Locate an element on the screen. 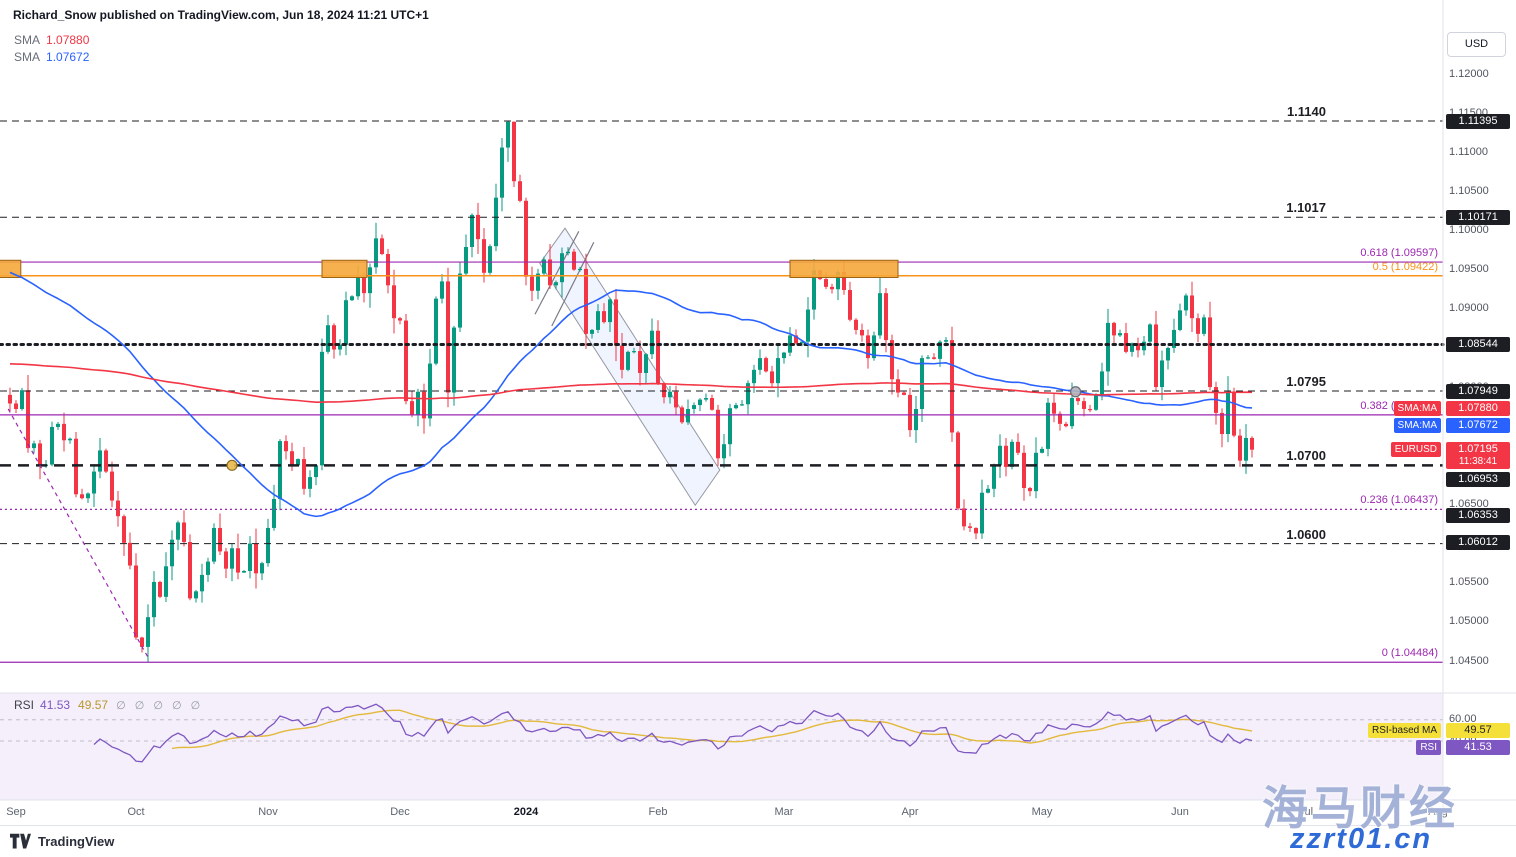 This screenshot has width=1516, height=857. rsi-option-icons: ∅ ∅ ∅ ∅ ∅ is located at coordinates (160, 706).